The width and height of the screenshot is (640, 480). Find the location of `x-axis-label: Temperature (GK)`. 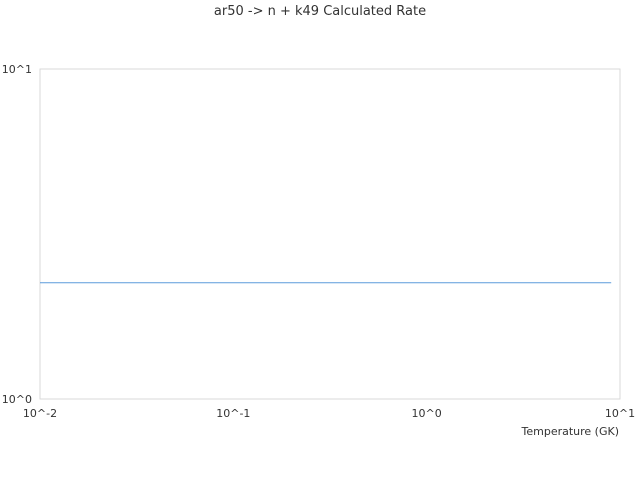

x-axis-label: Temperature (GK) is located at coordinates (570, 431).